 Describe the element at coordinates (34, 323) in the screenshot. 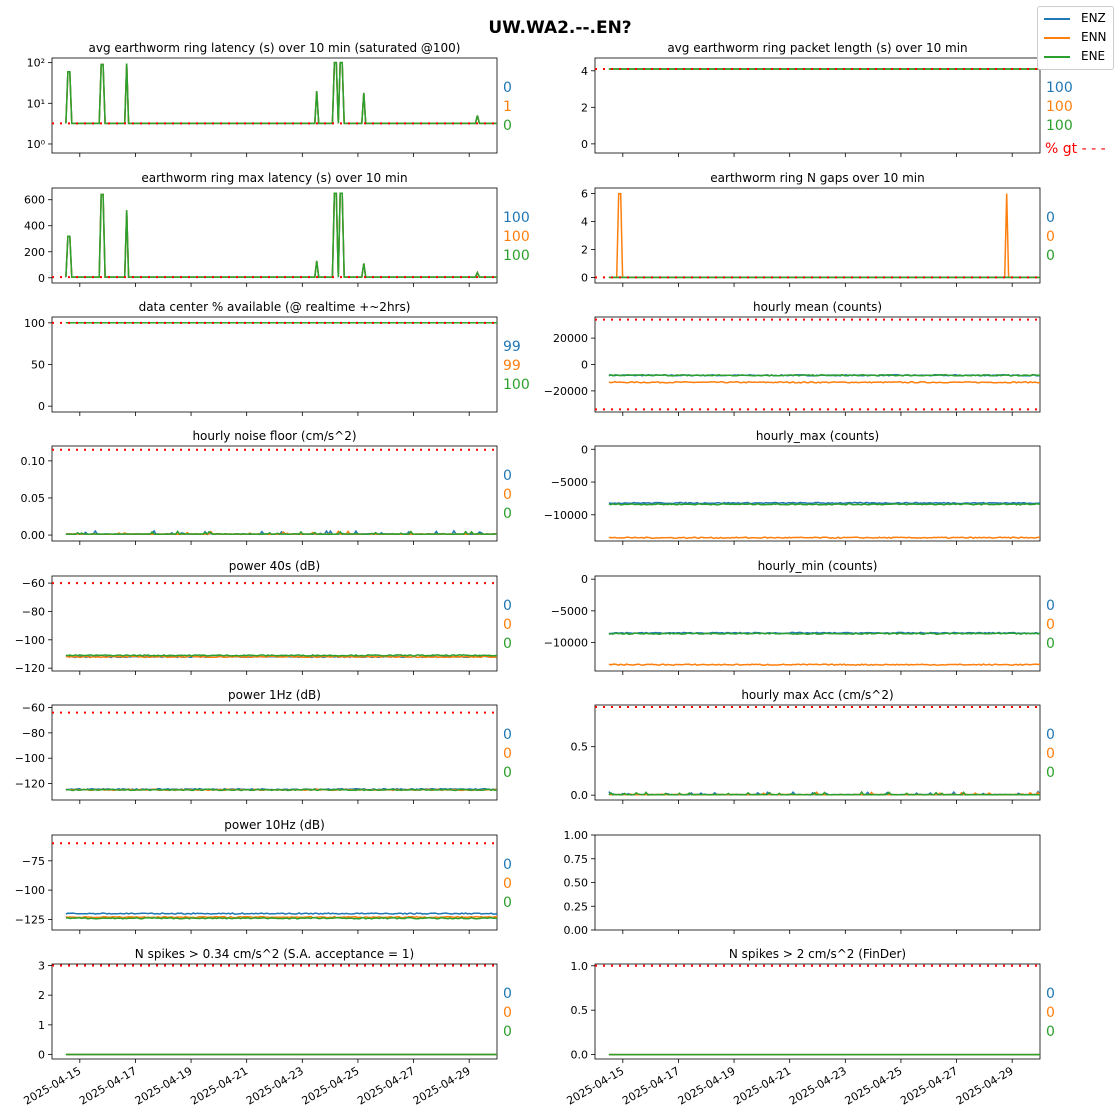

I see `y-tick-label: 100` at that location.